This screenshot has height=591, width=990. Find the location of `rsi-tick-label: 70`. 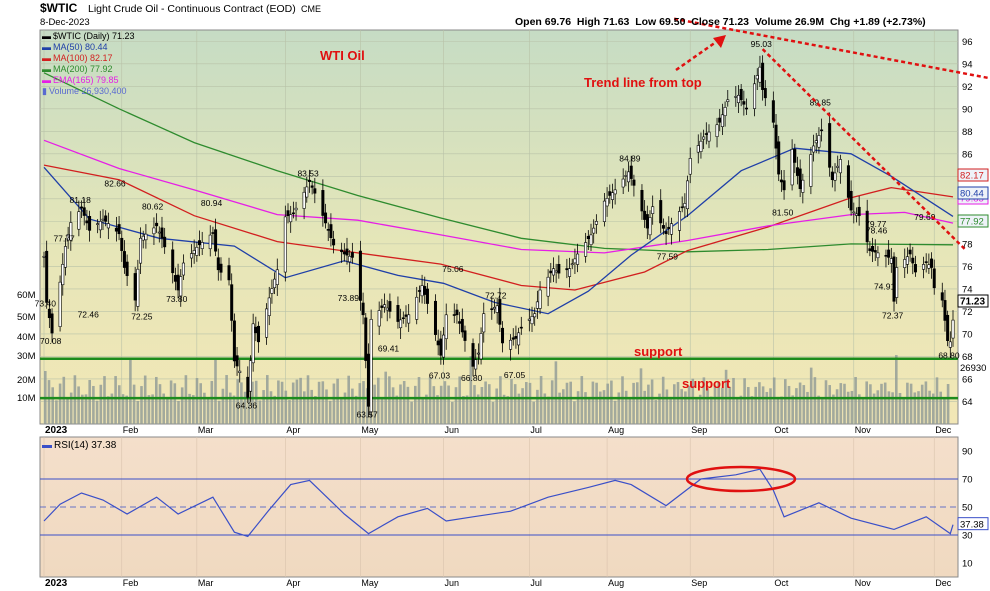

rsi-tick-label: 70 is located at coordinates (967, 480).